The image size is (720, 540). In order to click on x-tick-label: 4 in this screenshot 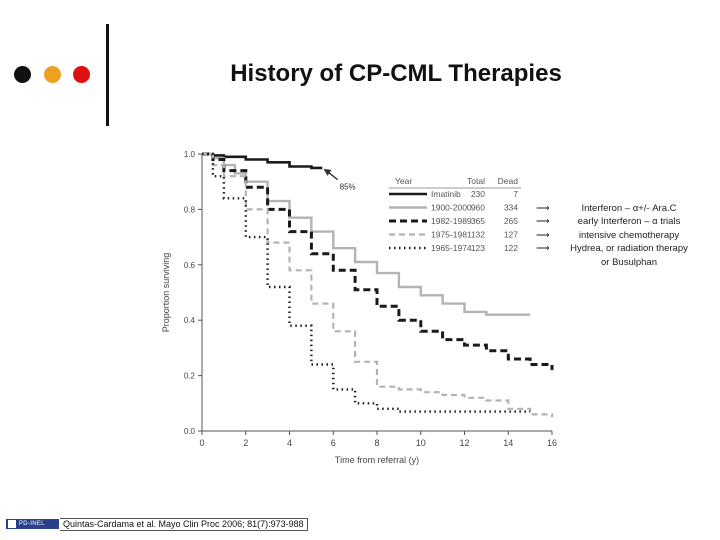, I will do `click(289, 443)`.